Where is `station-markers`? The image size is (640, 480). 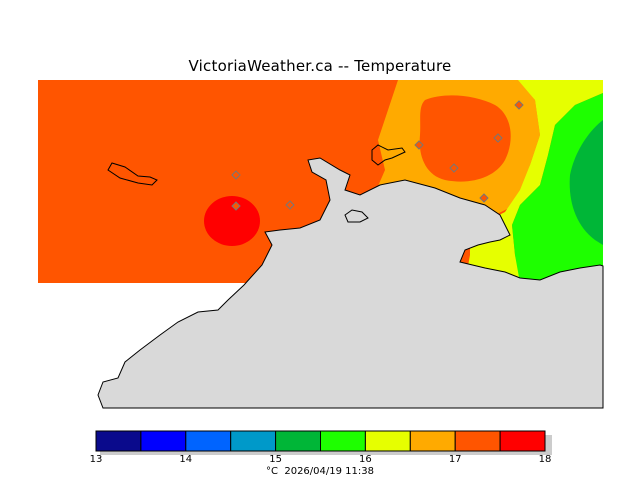
station-markers is located at coordinates (377, 155).